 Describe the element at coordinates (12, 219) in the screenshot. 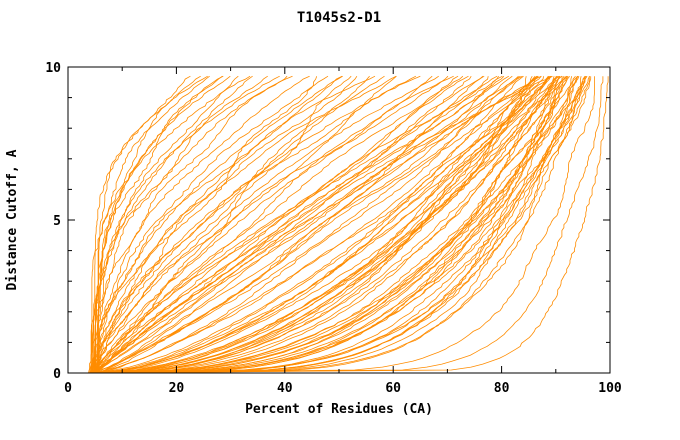

I see `y-axis-label: Distance Cutoff, A` at that location.